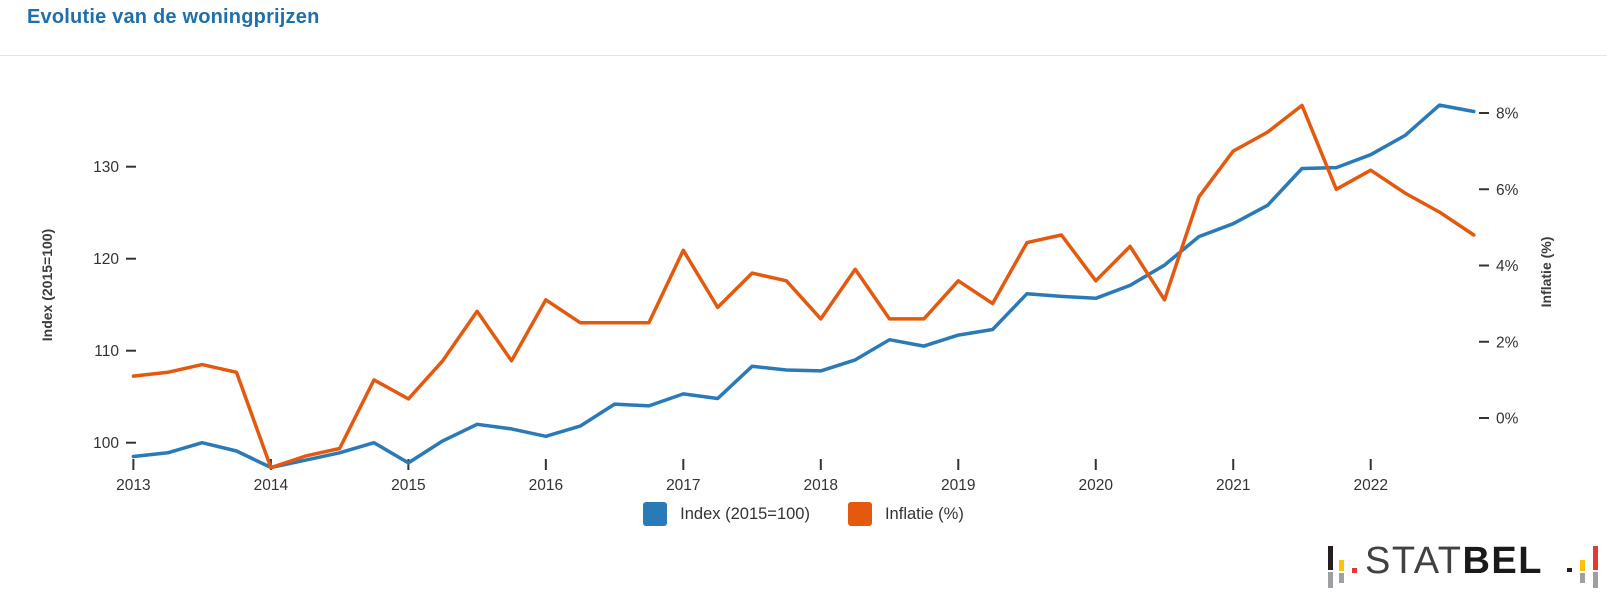  I want to click on legend-item: Inflatie (%), so click(905, 514).